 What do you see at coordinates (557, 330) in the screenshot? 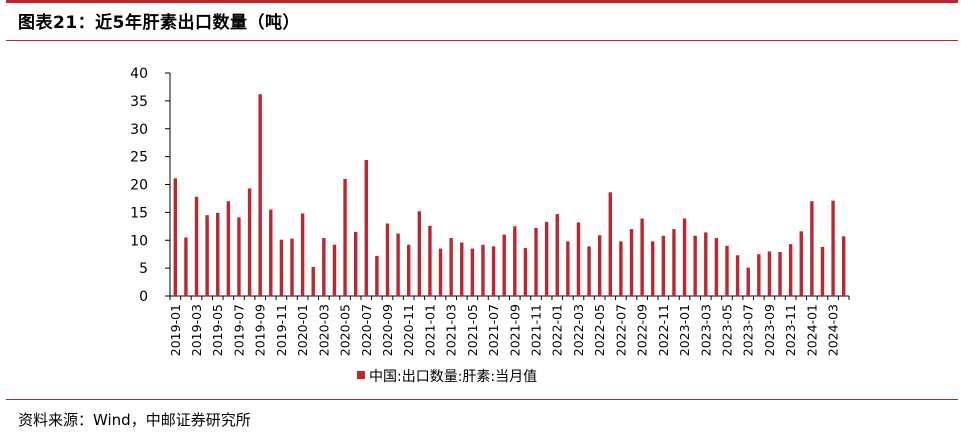
I see `x-tick-label: 2022-01` at bounding box center [557, 330].